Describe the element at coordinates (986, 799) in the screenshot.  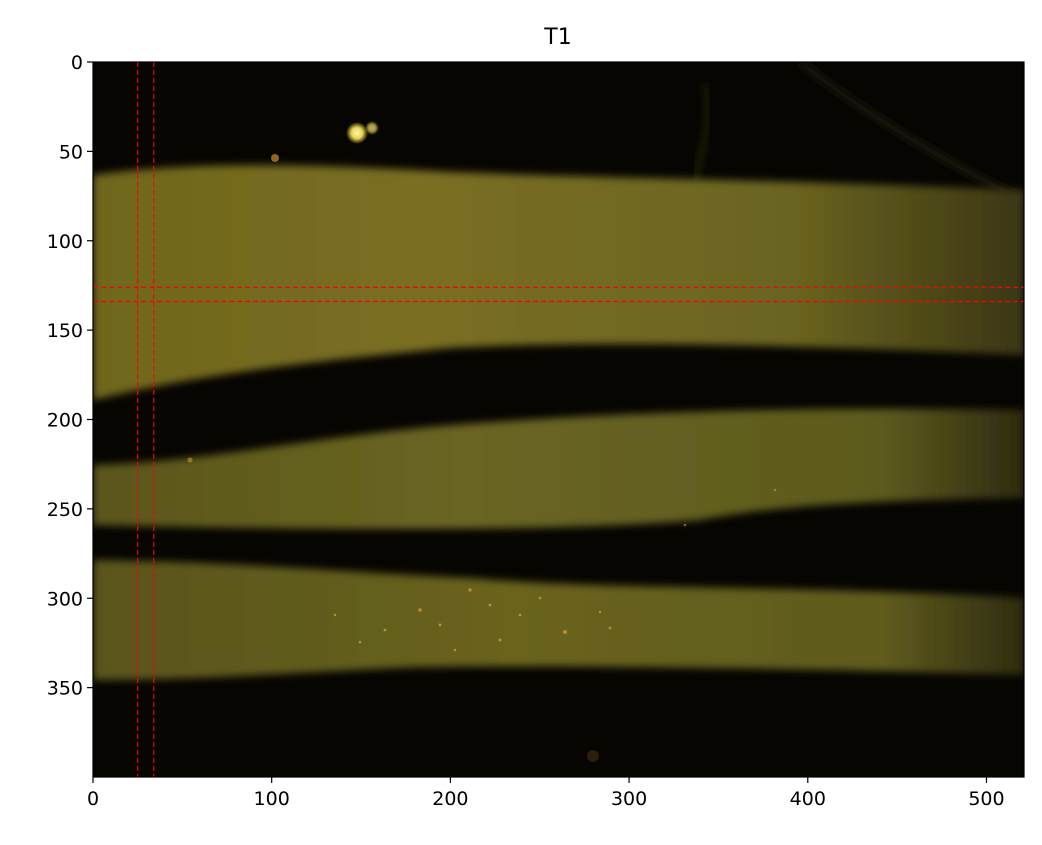
I see `x-tick-label: 500` at that location.